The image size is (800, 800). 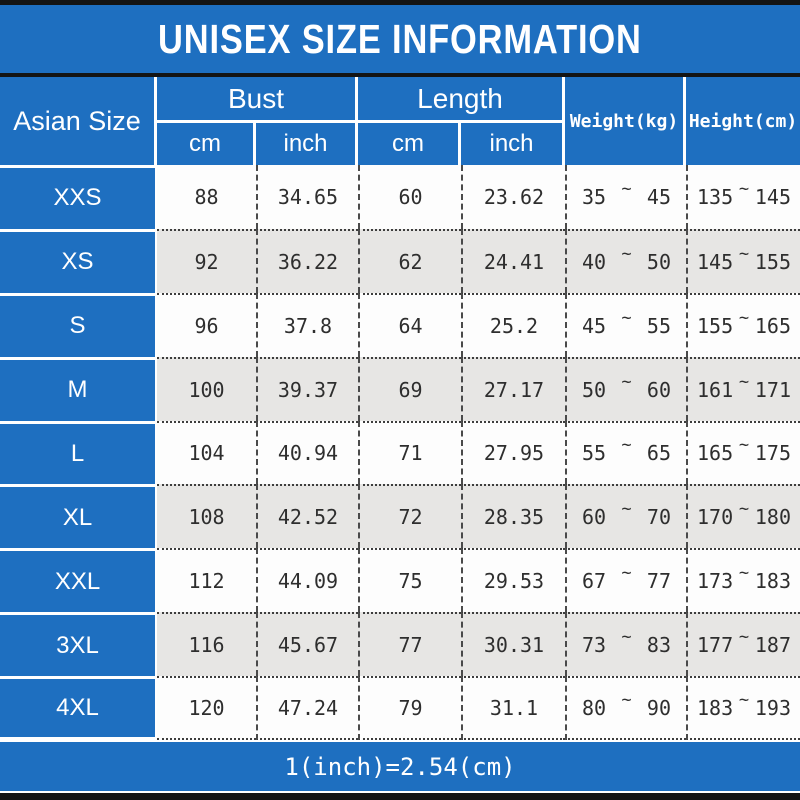 What do you see at coordinates (307, 144) in the screenshot?
I see `header-bust-inch: inch` at bounding box center [307, 144].